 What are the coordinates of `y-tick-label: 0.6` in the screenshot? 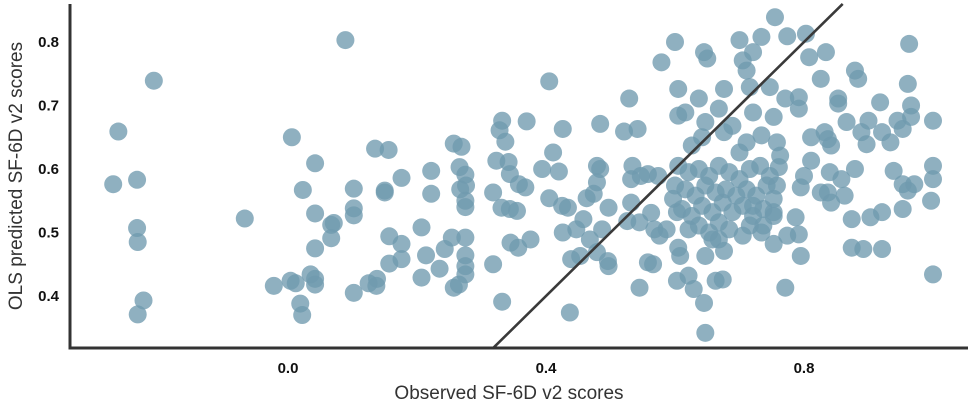 It's located at (48, 169).